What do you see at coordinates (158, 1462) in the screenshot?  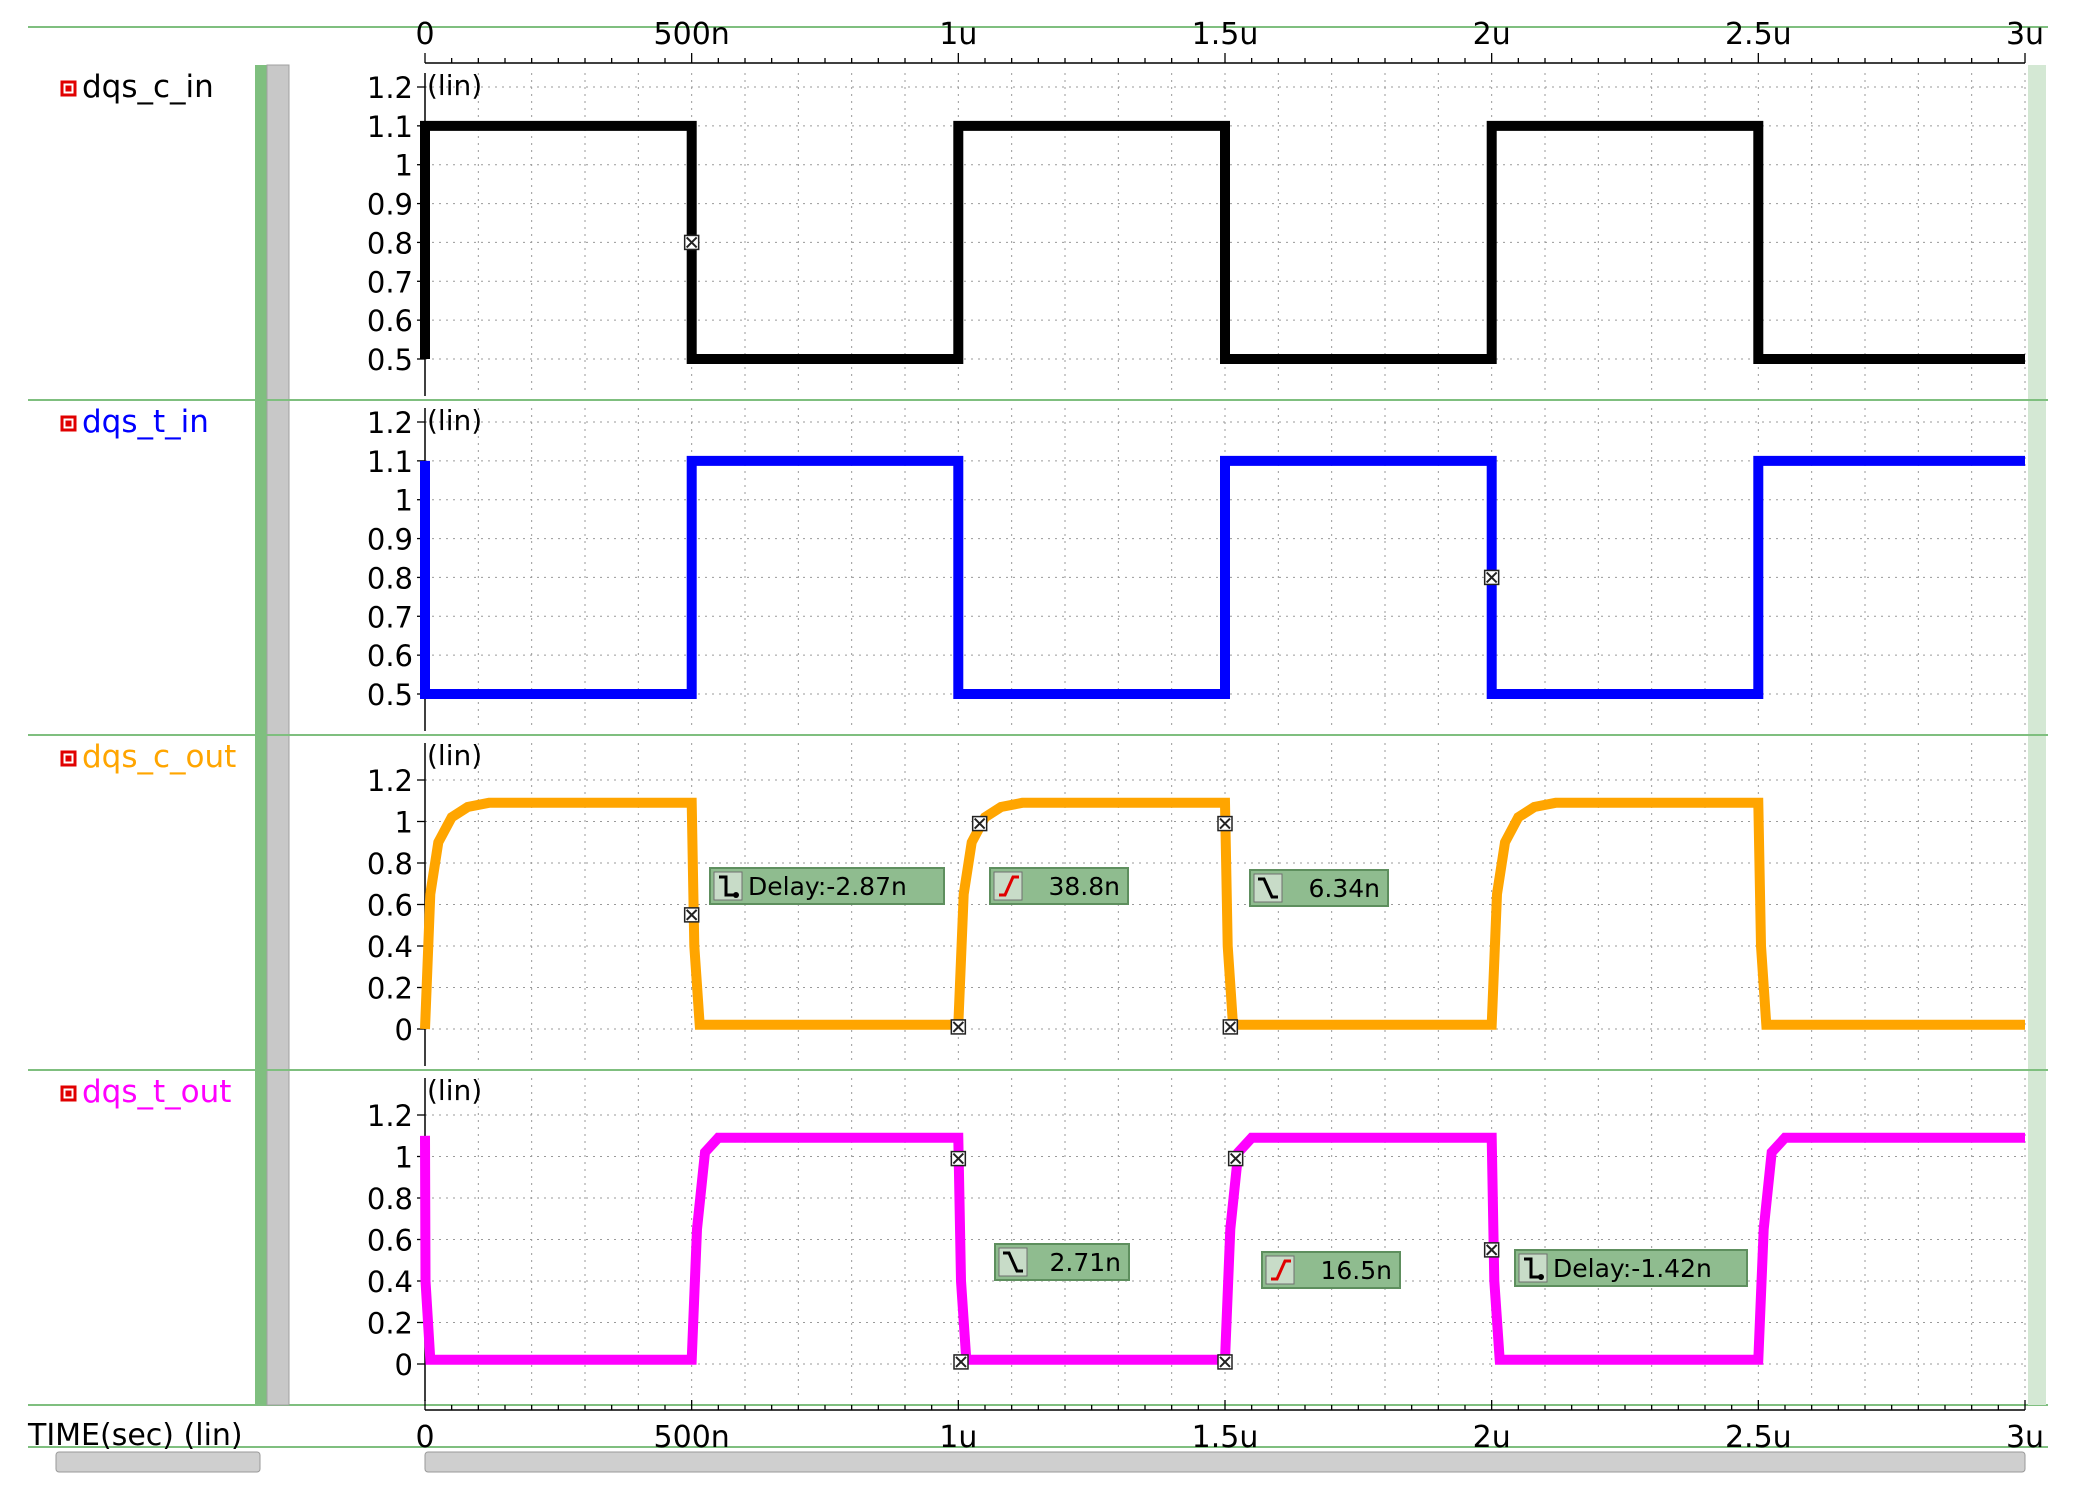 I see `name-column-scrollbar` at bounding box center [158, 1462].